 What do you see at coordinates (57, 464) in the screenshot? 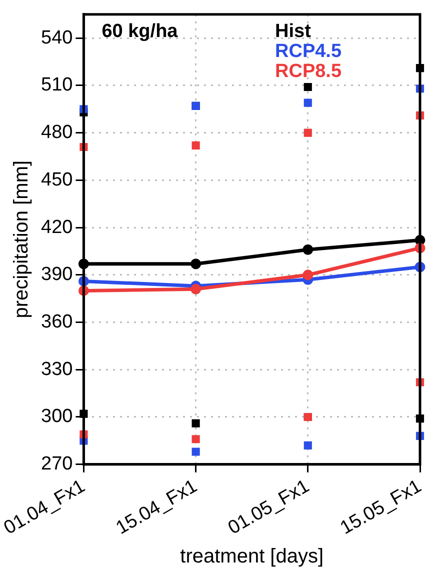
I see `y-tick-label: 270` at bounding box center [57, 464].